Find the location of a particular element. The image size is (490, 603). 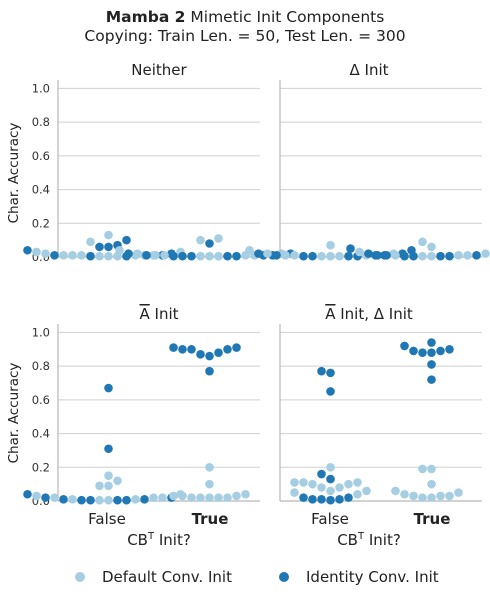

x-tick-true-right: True is located at coordinates (432, 519).